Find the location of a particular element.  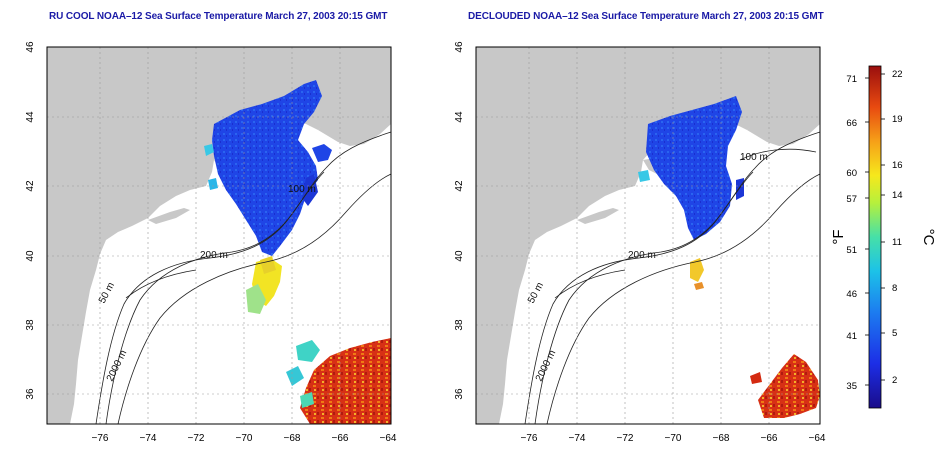

right-contour-label-100m: 100 m is located at coordinates (754, 157).